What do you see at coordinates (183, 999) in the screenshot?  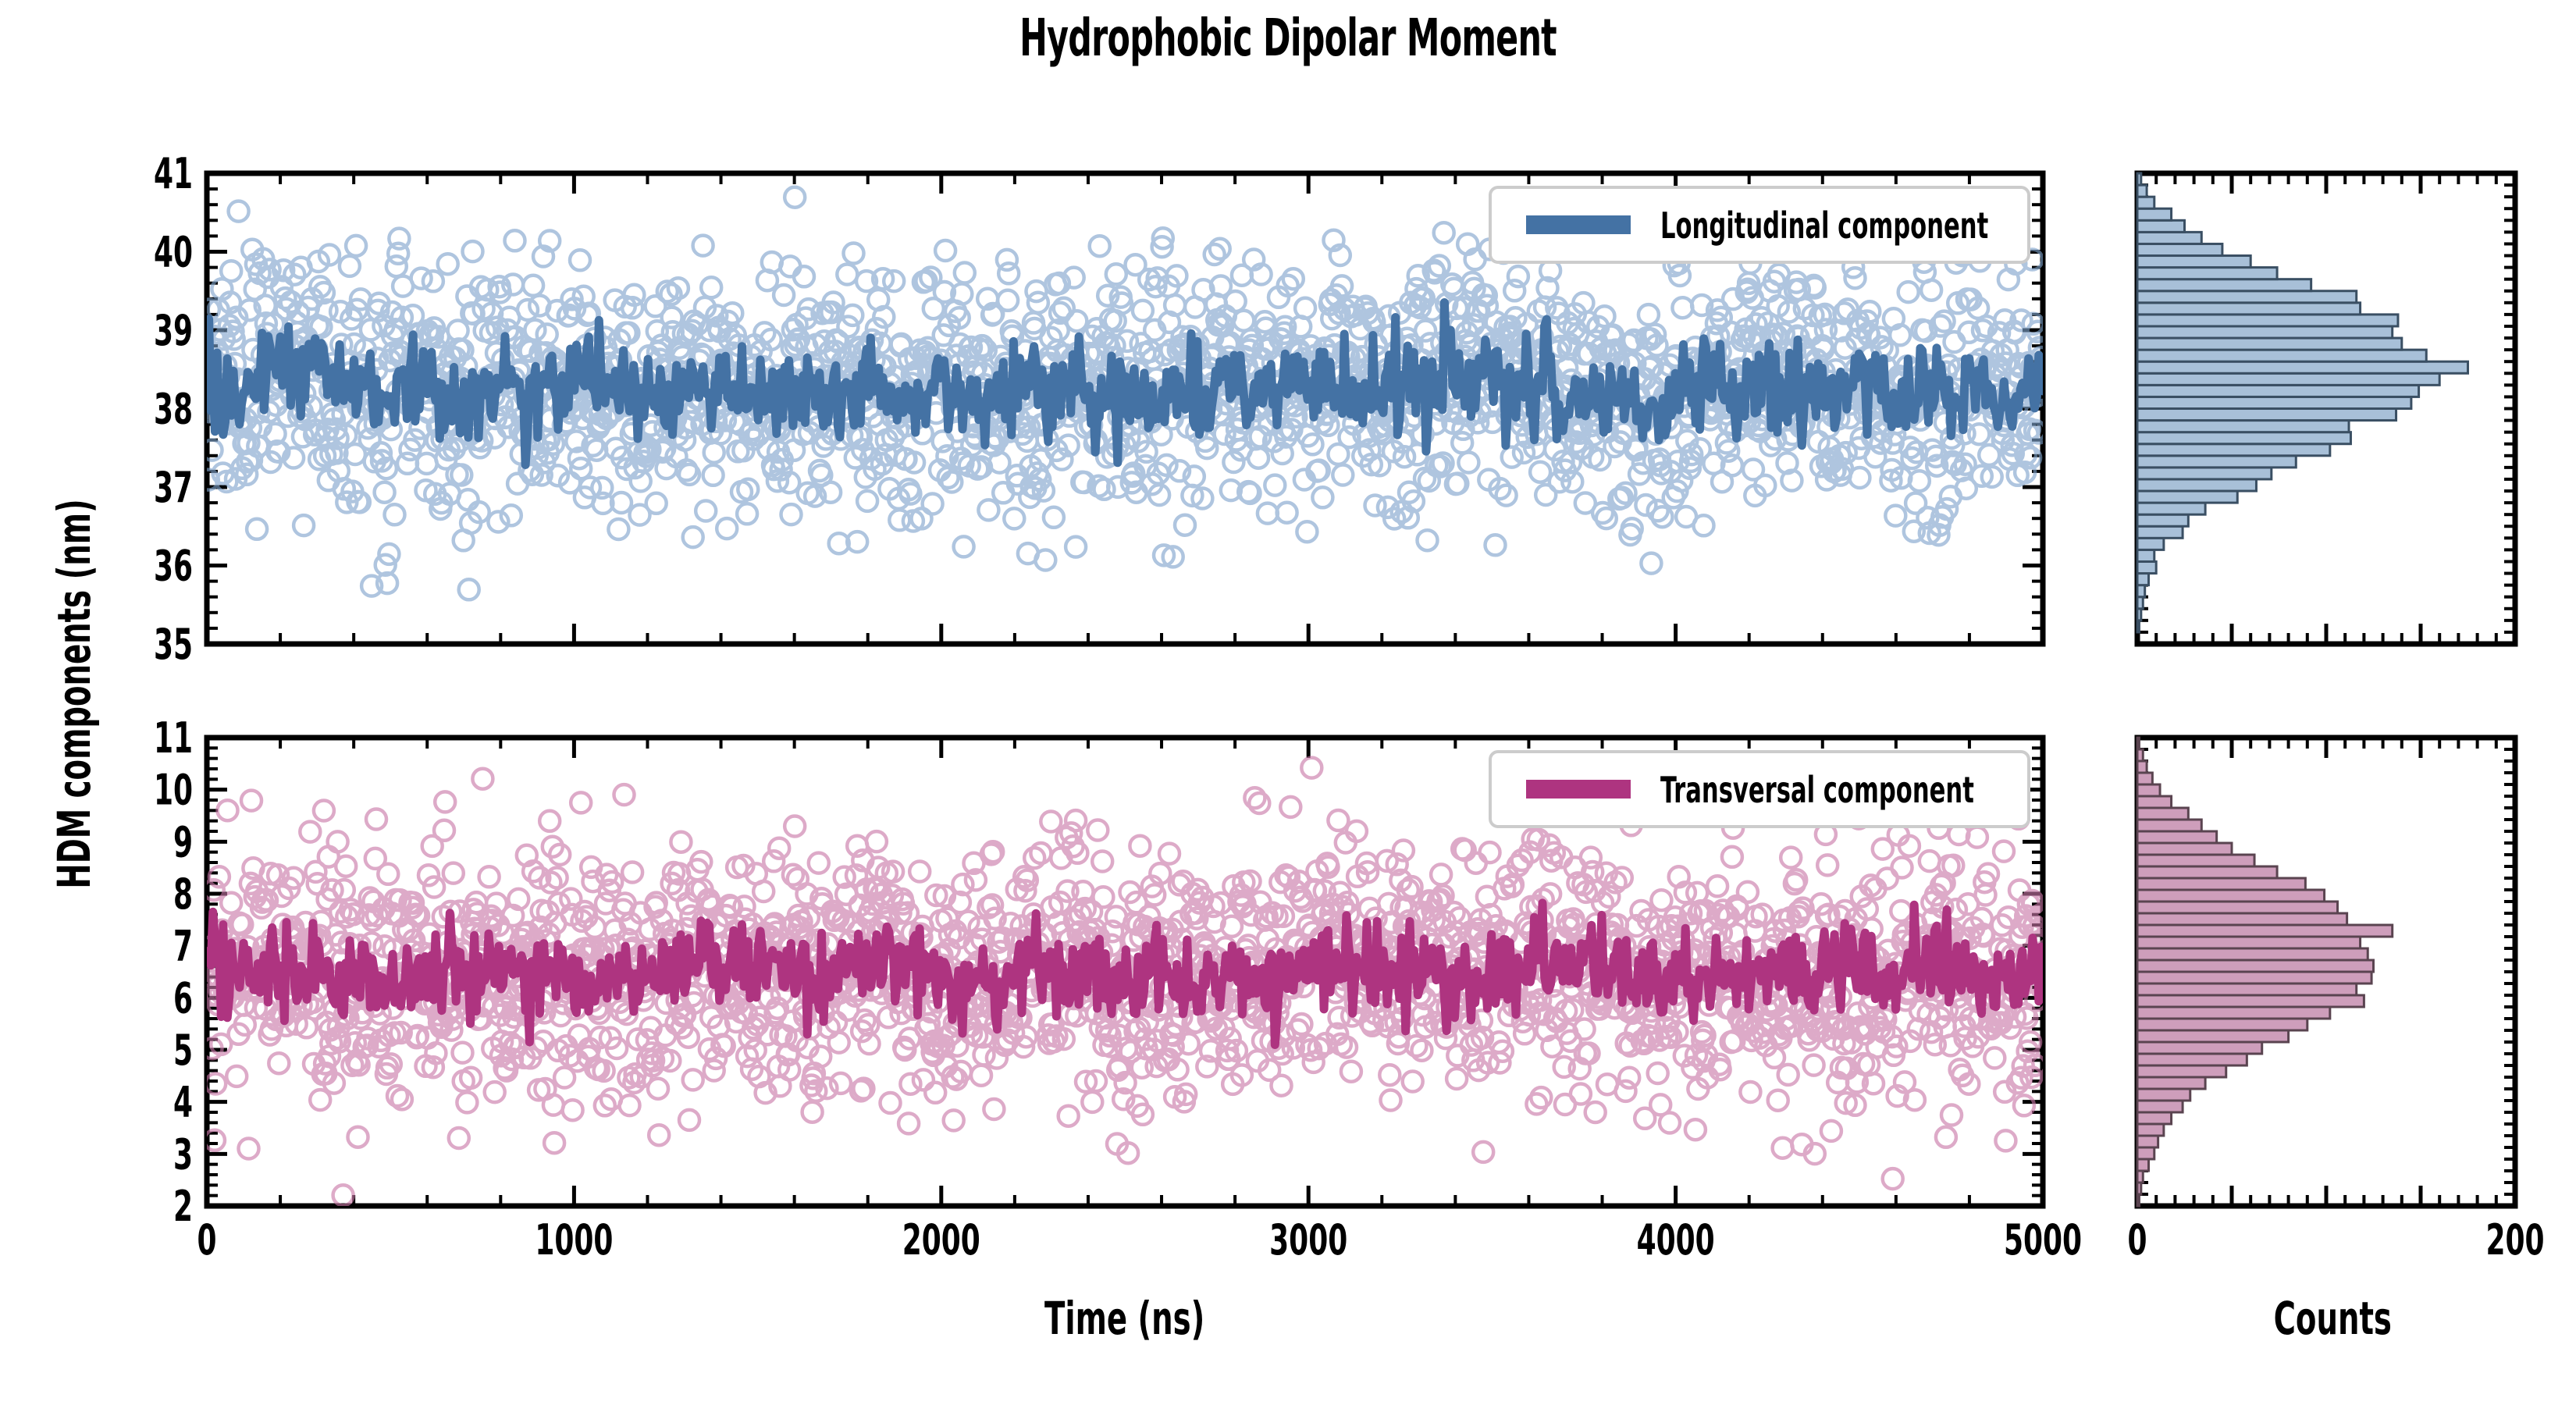 I see `y-tick-label: 6` at bounding box center [183, 999].